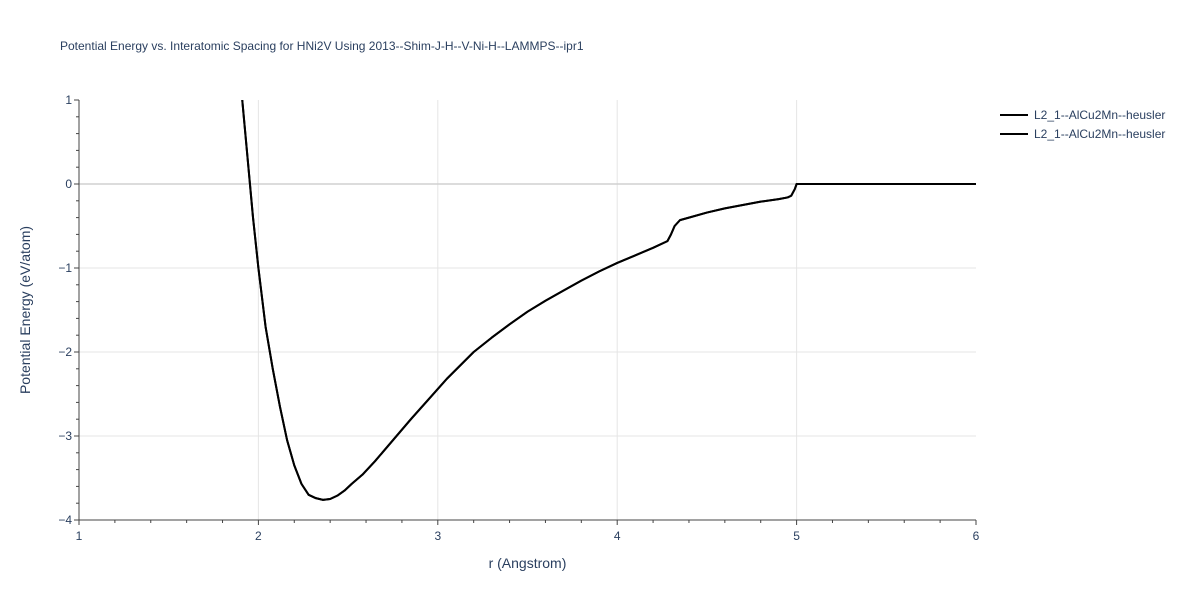  Describe the element at coordinates (65, 436) in the screenshot. I see `y-tick-label: −3` at that location.